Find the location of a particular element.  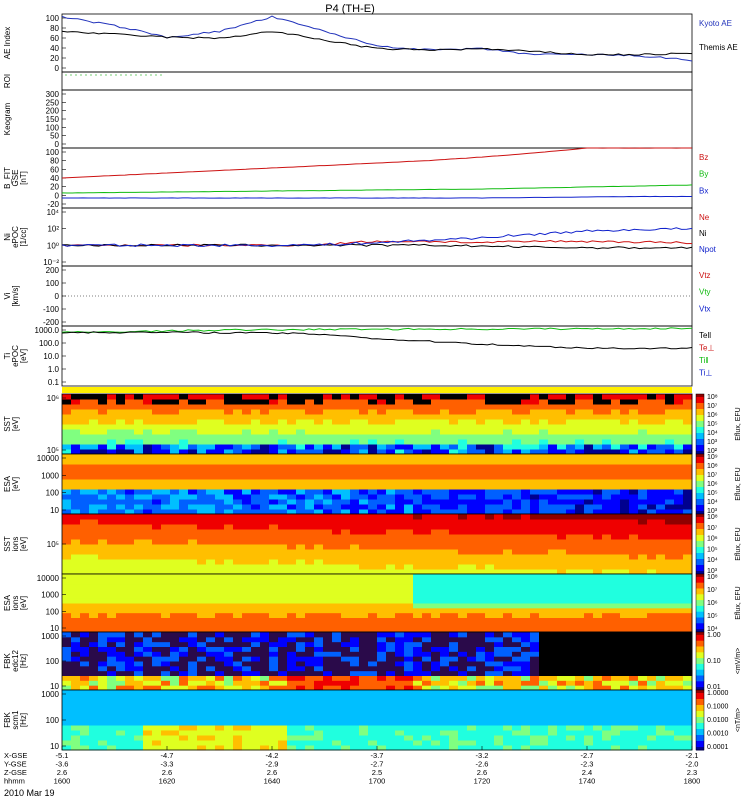

y-tick-label: 80 is located at coordinates (54, 161).